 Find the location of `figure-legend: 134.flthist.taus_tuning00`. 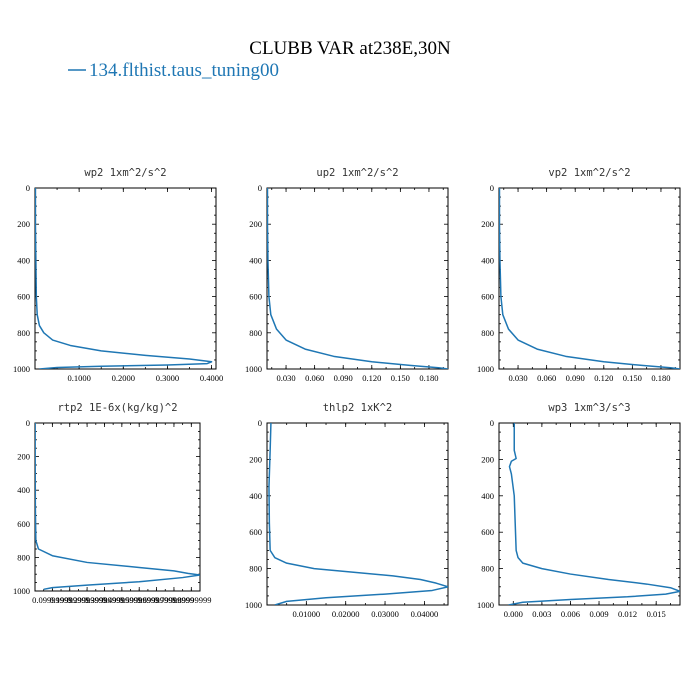

figure-legend: 134.flthist.taus_tuning00 is located at coordinates (173, 70).